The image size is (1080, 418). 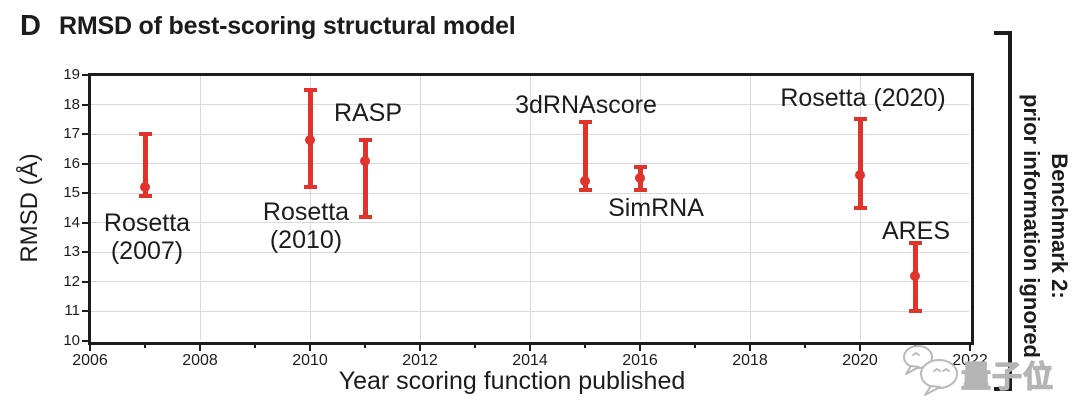 What do you see at coordinates (863, 98) in the screenshot?
I see `data-point-label: Rosetta (2020)` at bounding box center [863, 98].